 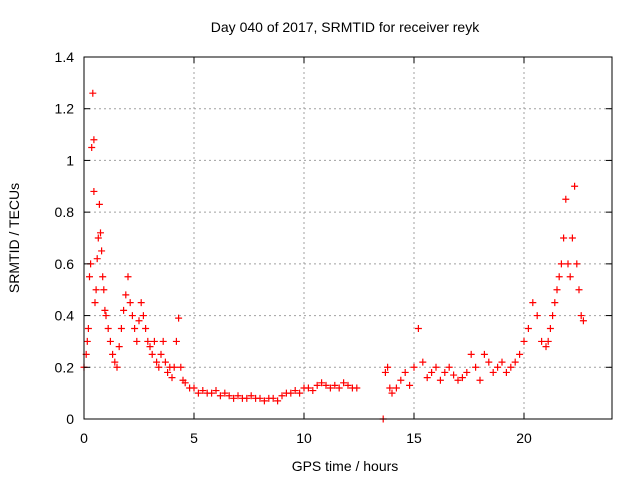 What do you see at coordinates (414, 438) in the screenshot?
I see `x-tick-label: 15` at bounding box center [414, 438].